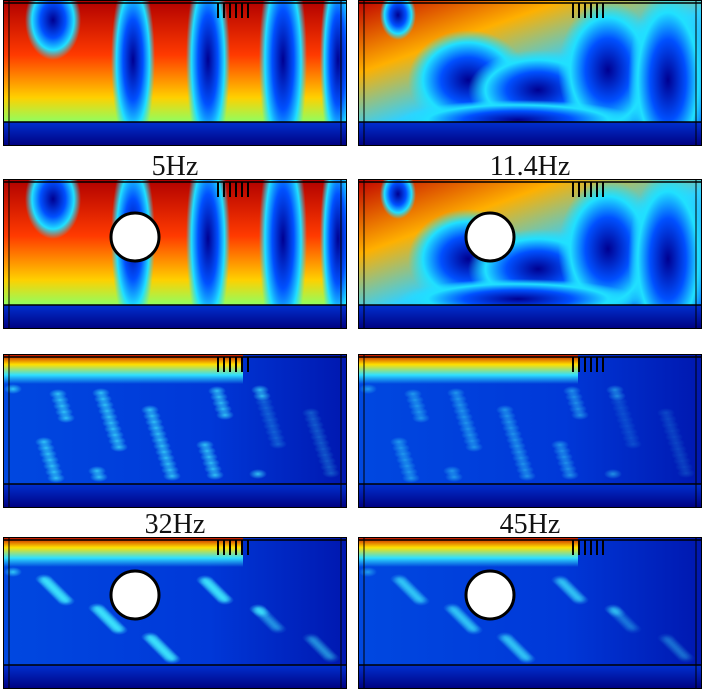 Image resolution: width=706 pixels, height=689 pixels. Describe the element at coordinates (175, 524) in the screenshot. I see `frequency-label: 32Hz` at that location.